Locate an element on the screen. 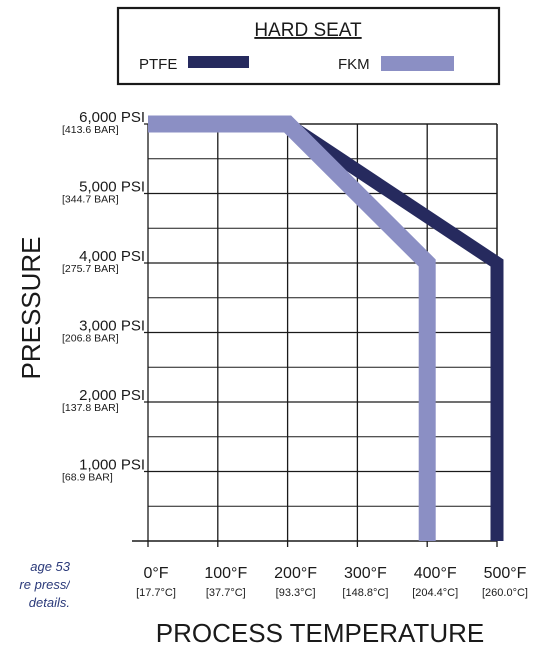 Image resolution: width=533 pixels, height=645 pixels. y-axis-title: PRESSURE is located at coordinates (31, 307).